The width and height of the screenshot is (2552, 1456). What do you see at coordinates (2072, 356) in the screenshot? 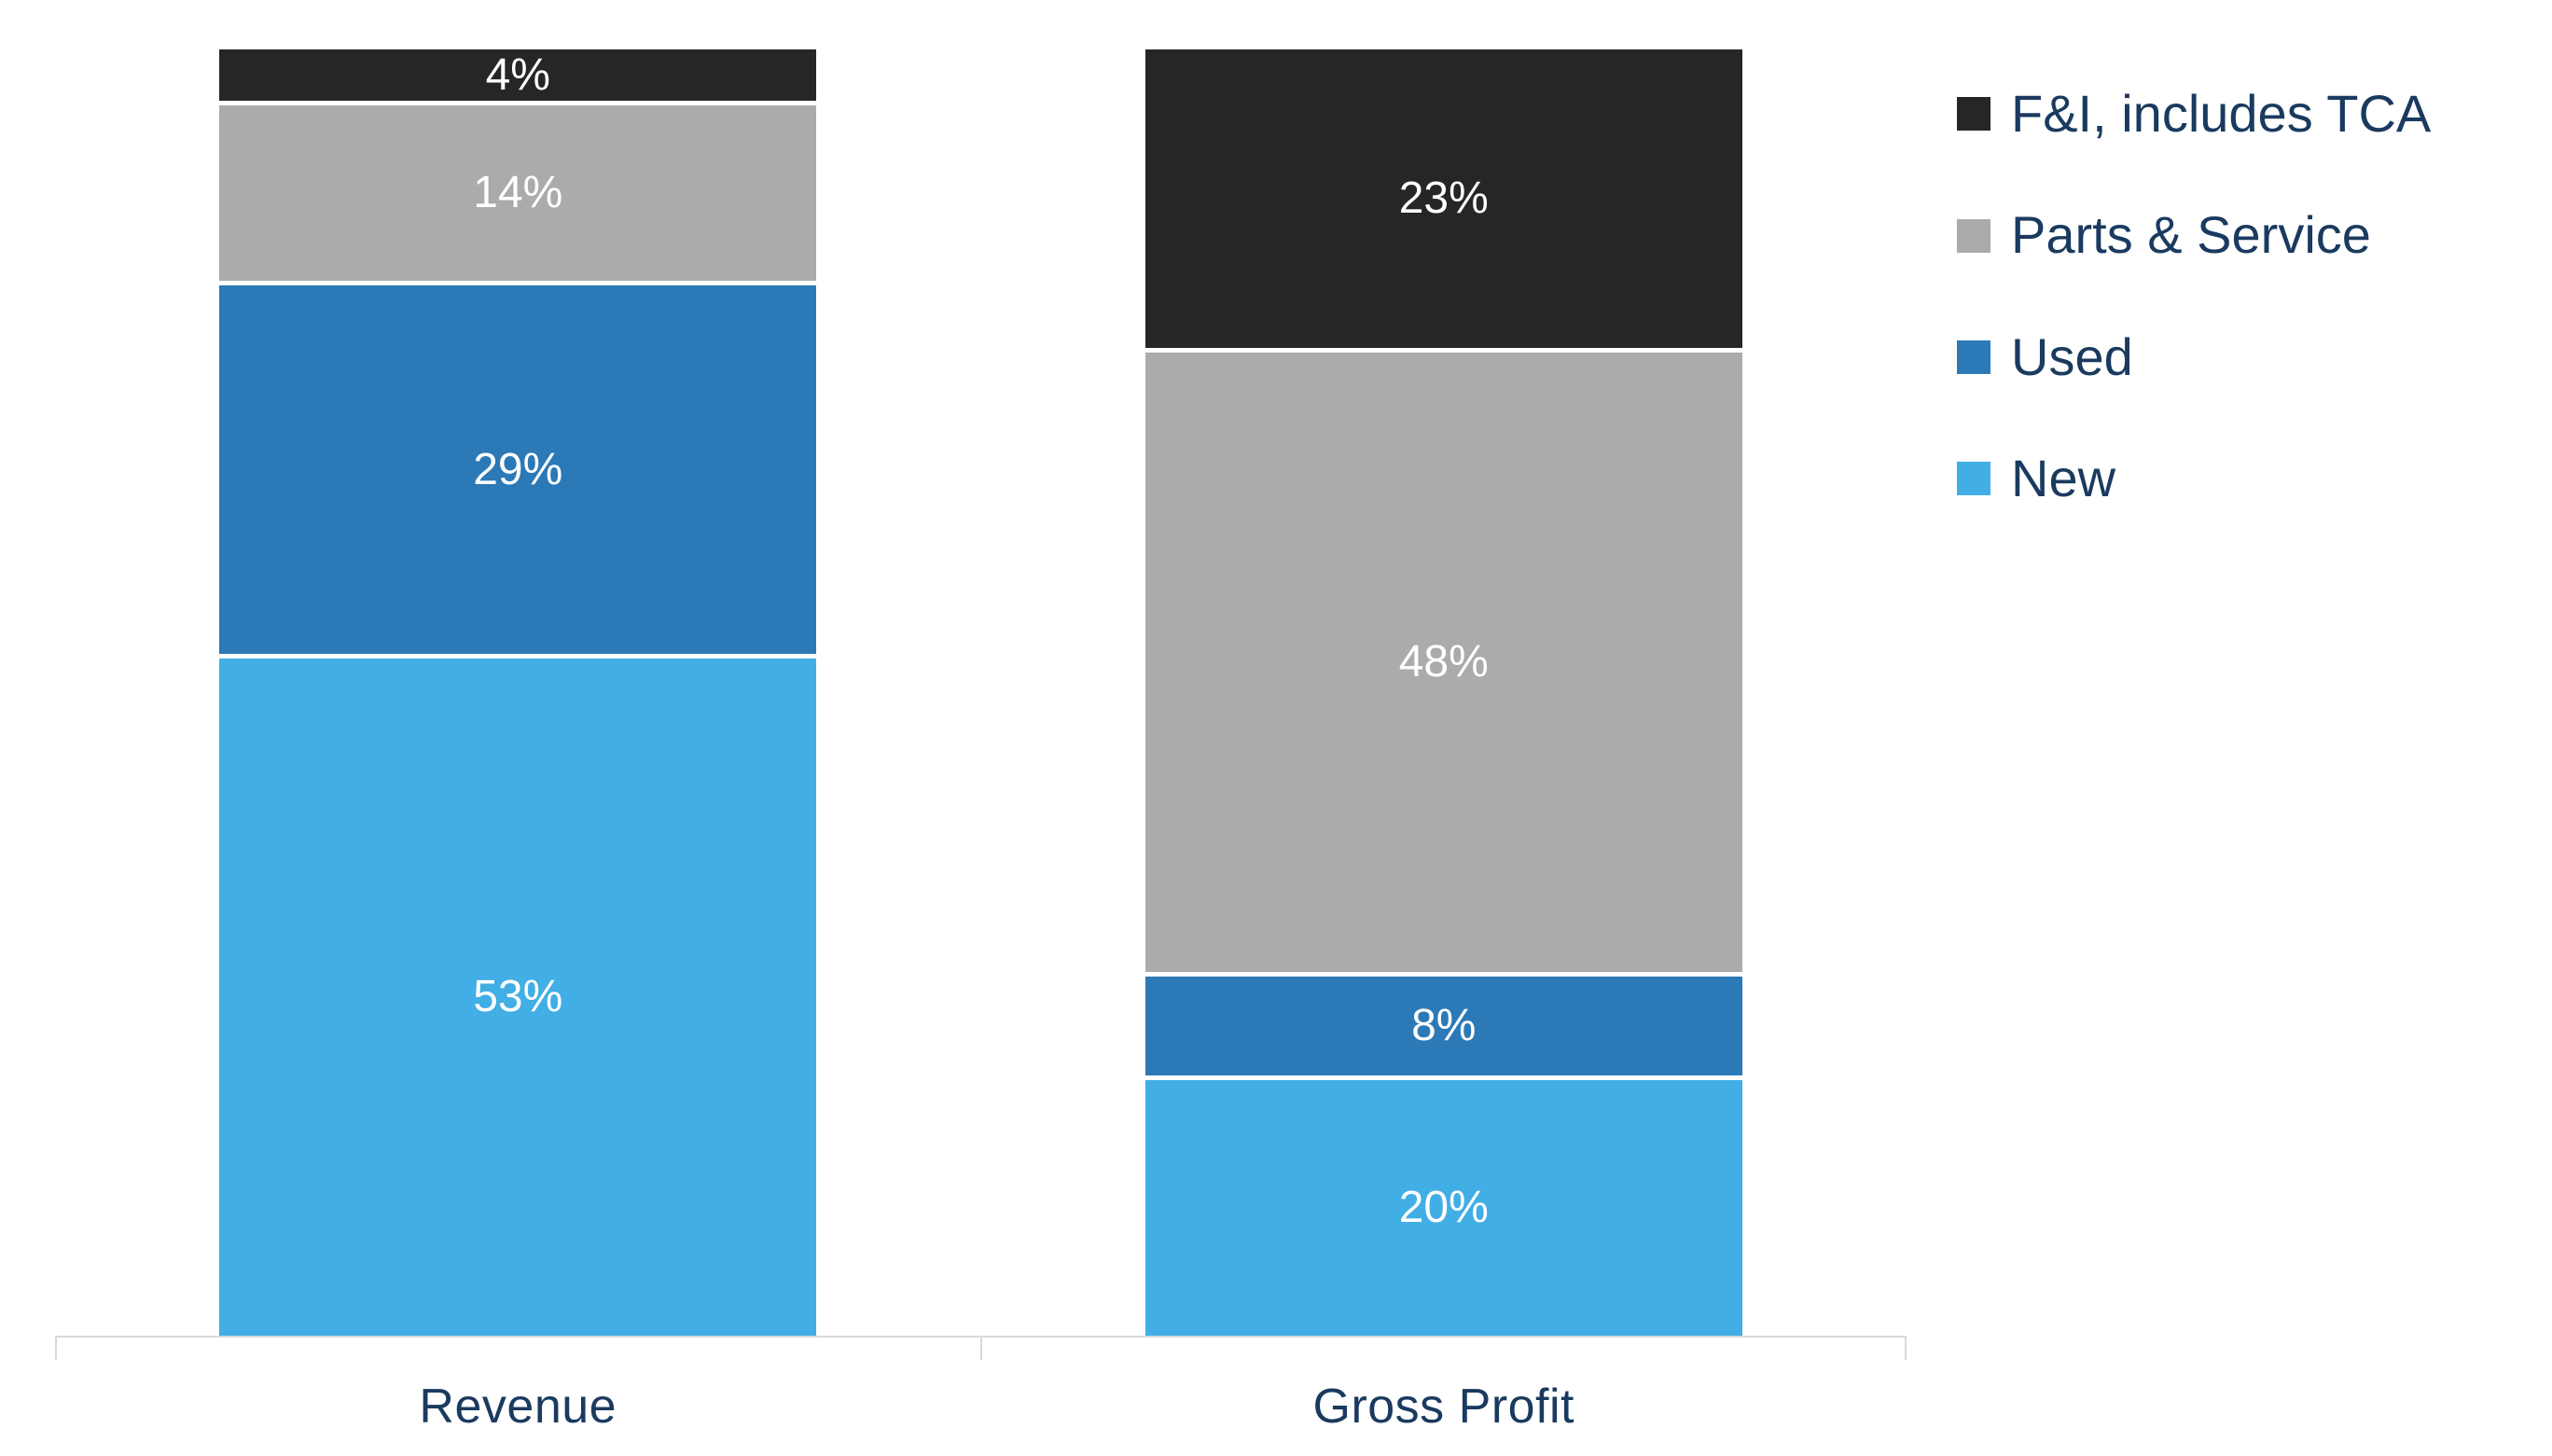
I see `legend-label: Used` at bounding box center [2072, 356].